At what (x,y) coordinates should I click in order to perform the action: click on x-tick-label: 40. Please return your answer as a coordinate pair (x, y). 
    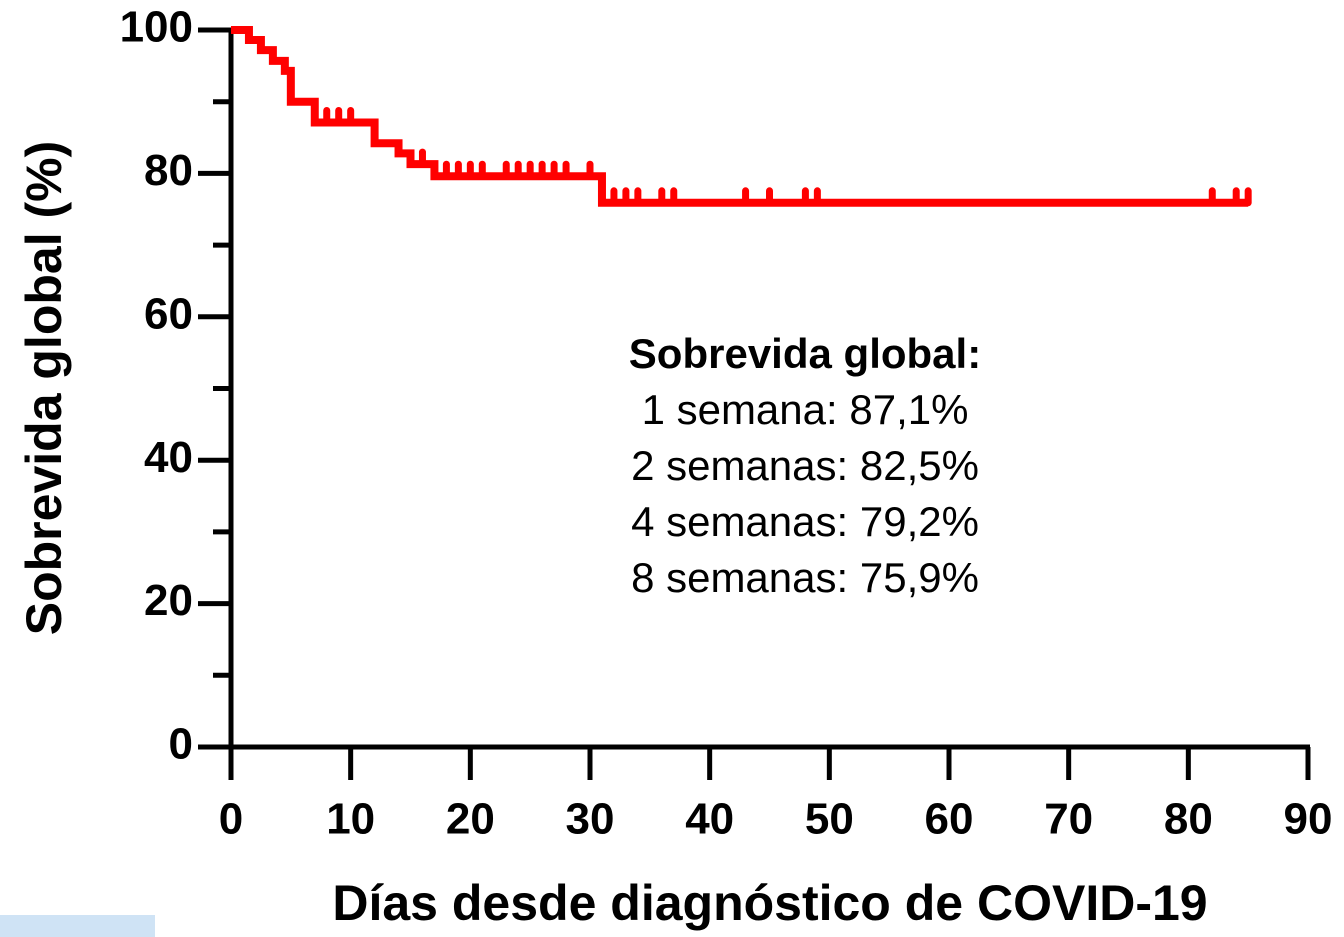
    Looking at the image, I should click on (709, 819).